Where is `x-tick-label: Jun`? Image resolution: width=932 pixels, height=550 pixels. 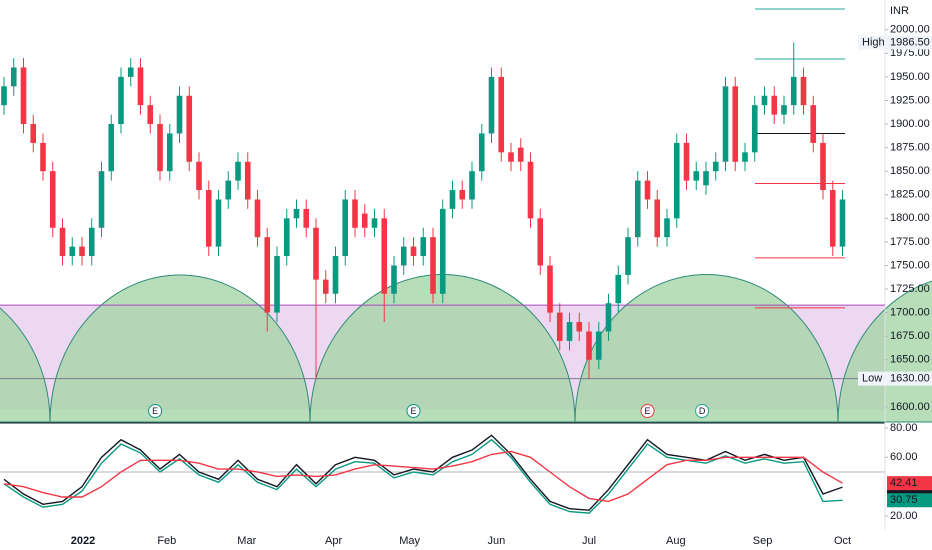 x-tick-label: Jun is located at coordinates (497, 541).